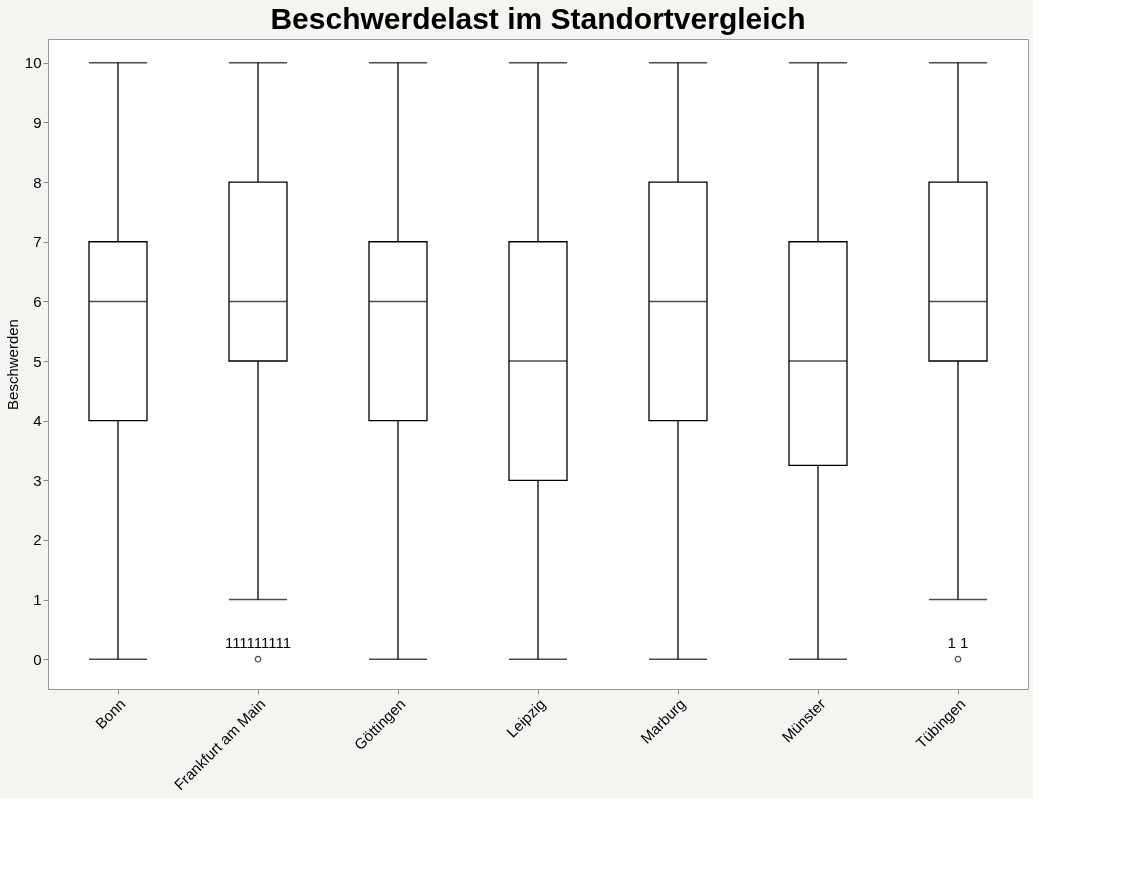  I want to click on y-tick-label: 7, so click(37, 242).